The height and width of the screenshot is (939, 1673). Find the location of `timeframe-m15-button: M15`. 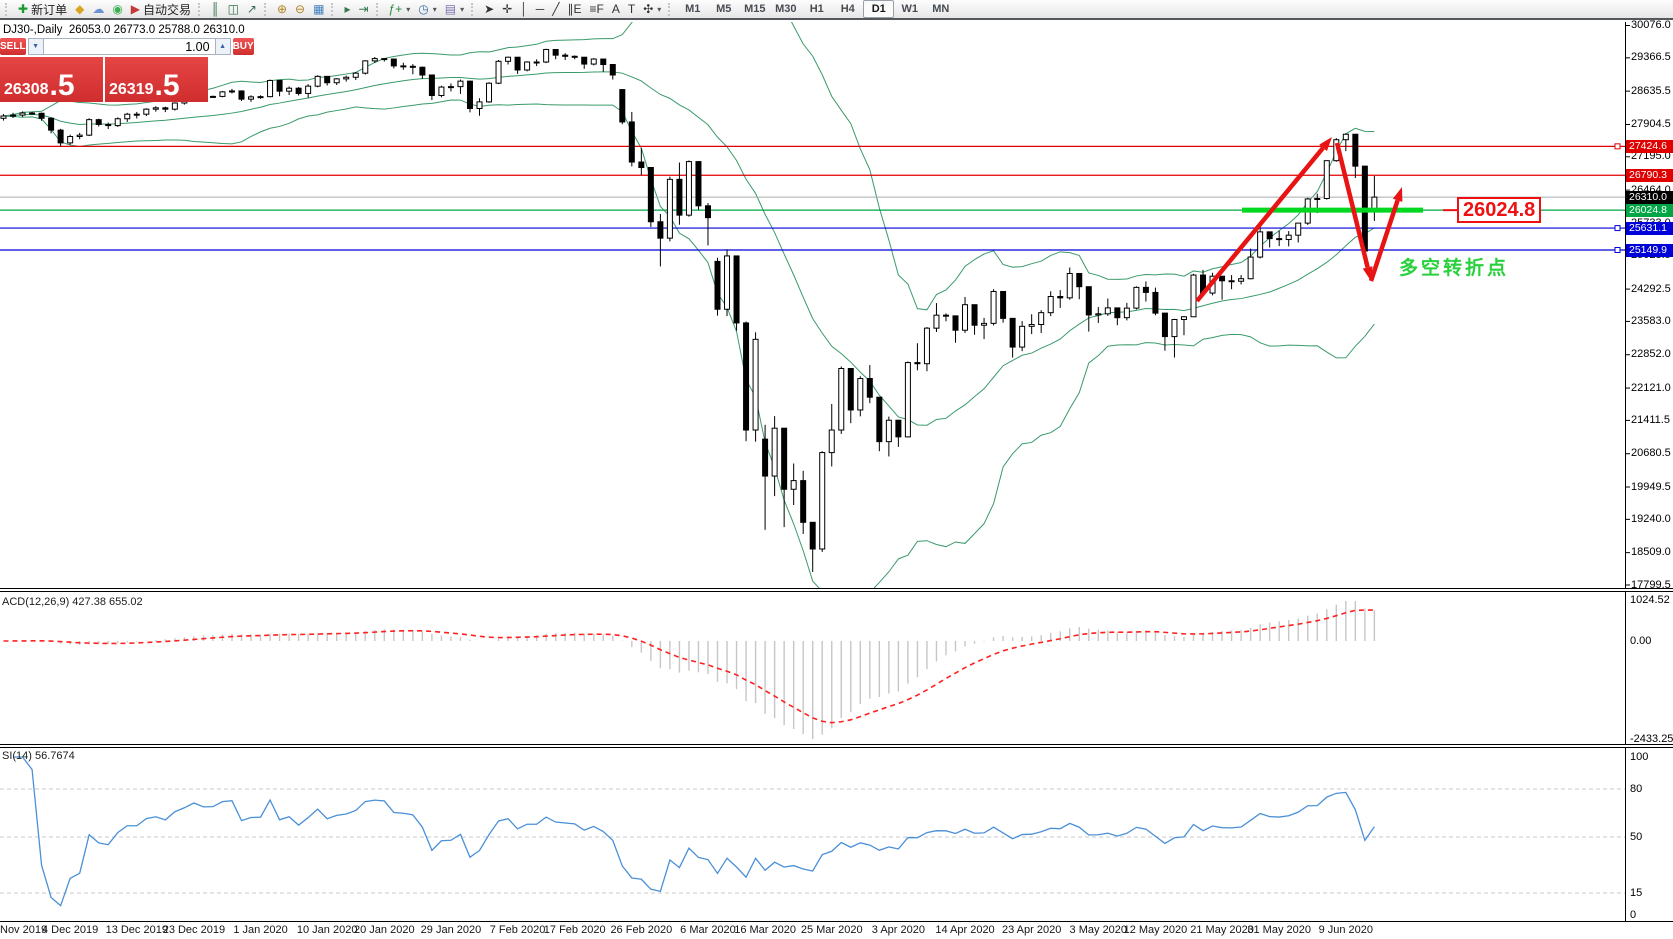

timeframe-m15-button: M15 is located at coordinates (755, 9).